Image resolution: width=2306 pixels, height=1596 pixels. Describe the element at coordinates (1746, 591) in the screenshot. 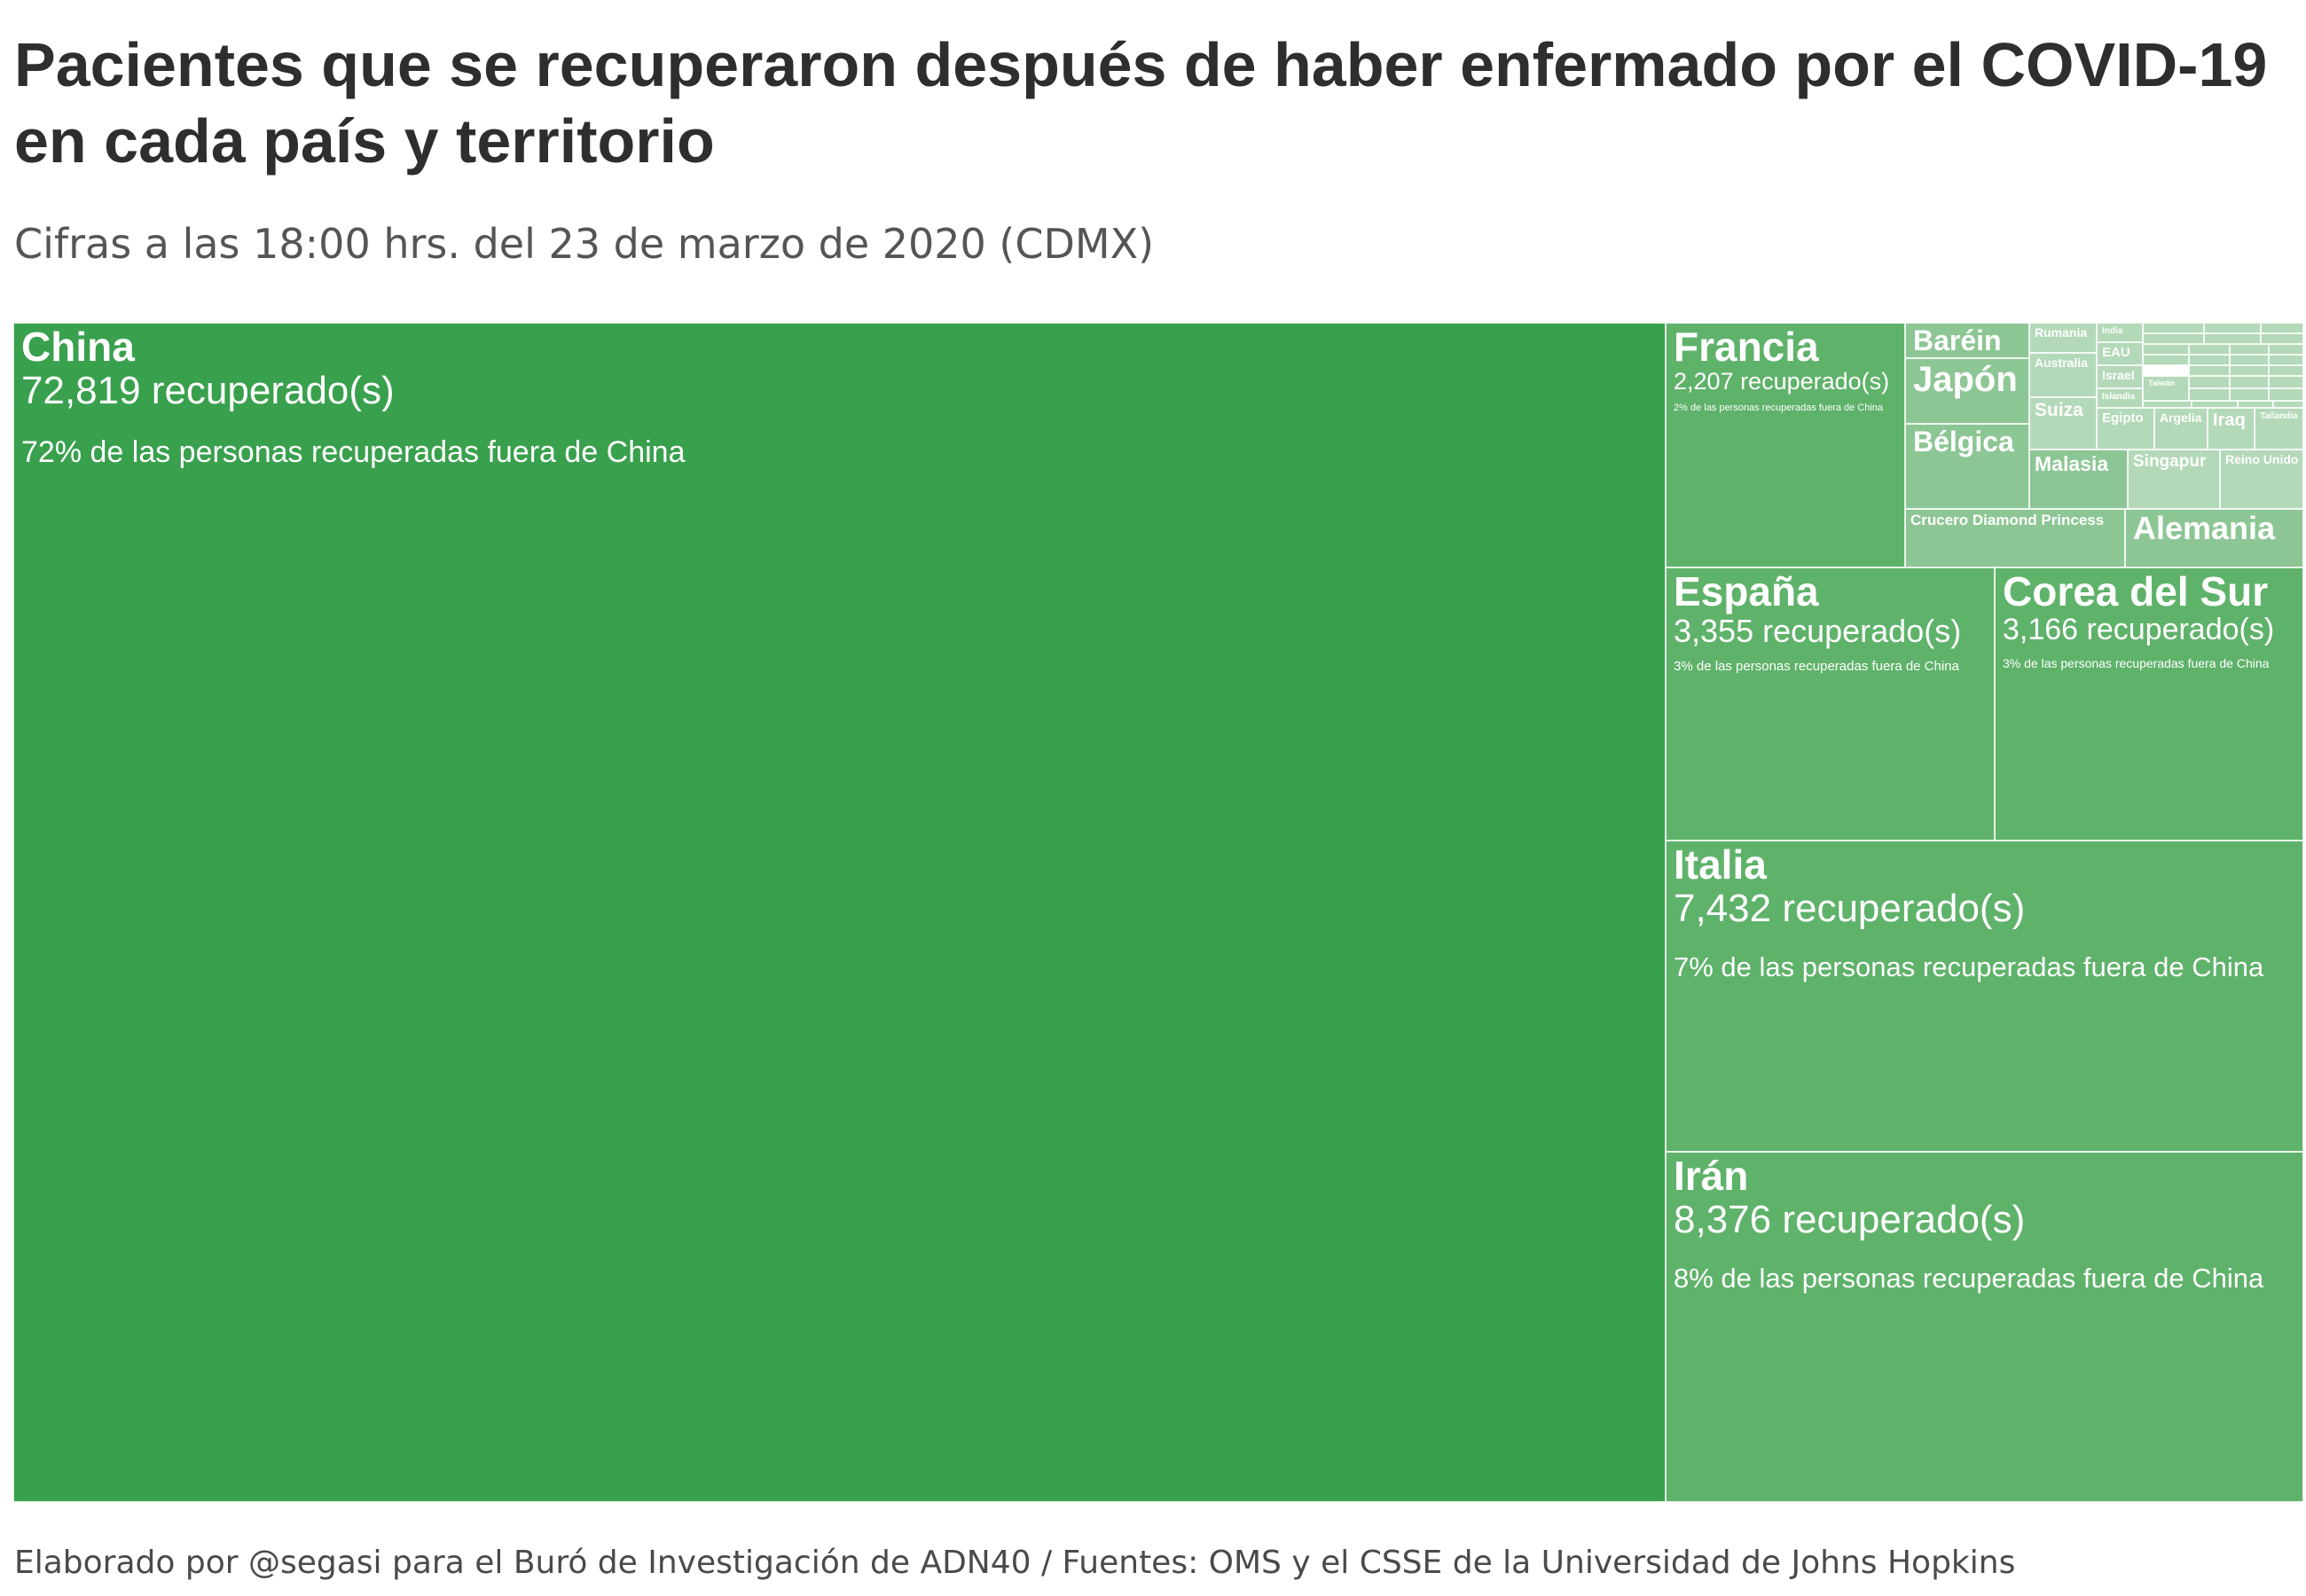

I see `cell-label: España` at that location.